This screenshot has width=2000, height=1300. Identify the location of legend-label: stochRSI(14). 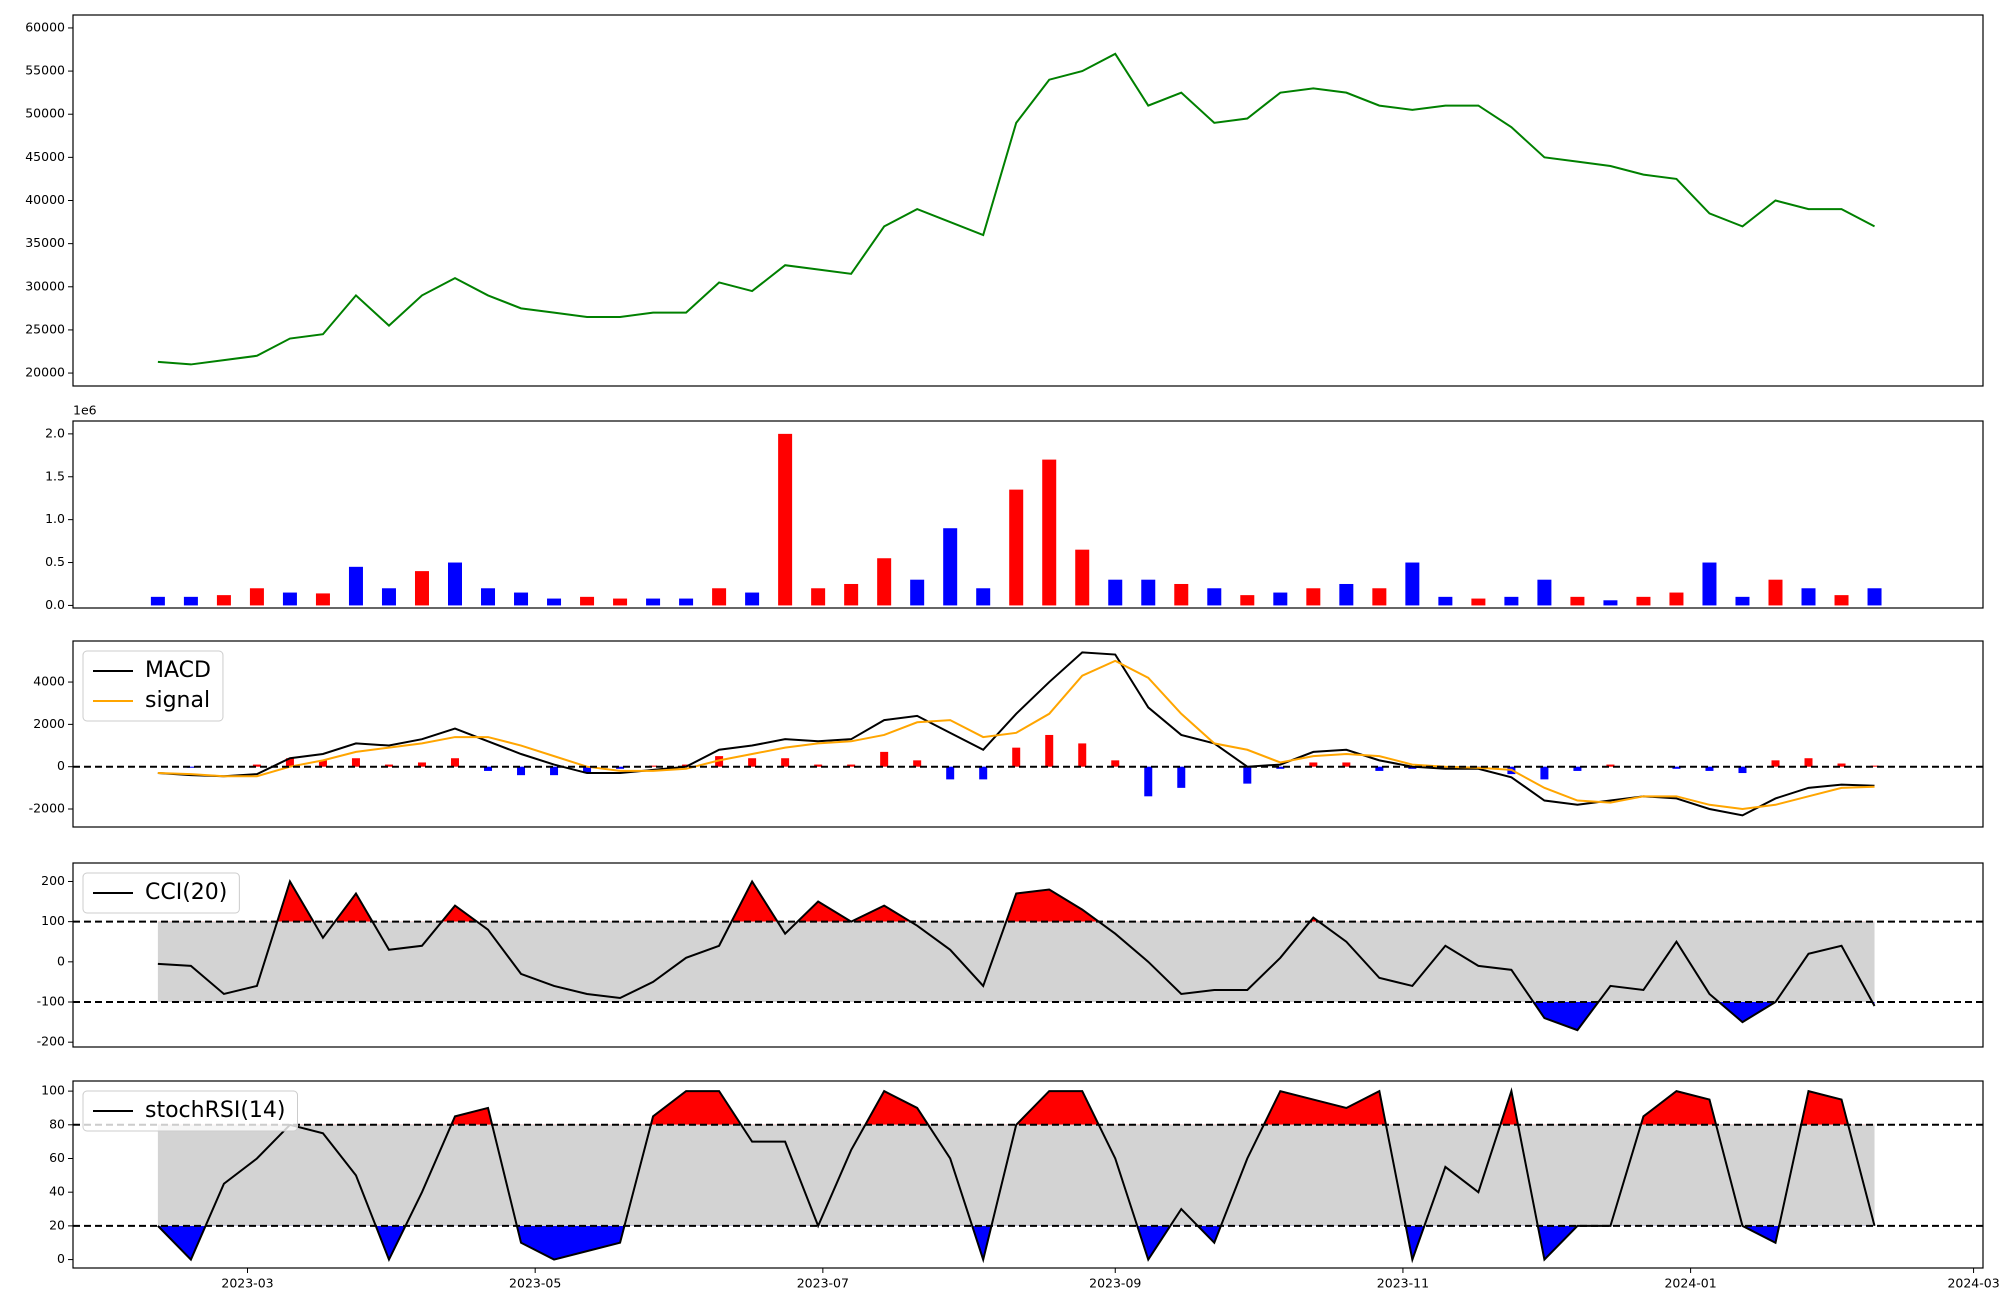
(215, 1110).